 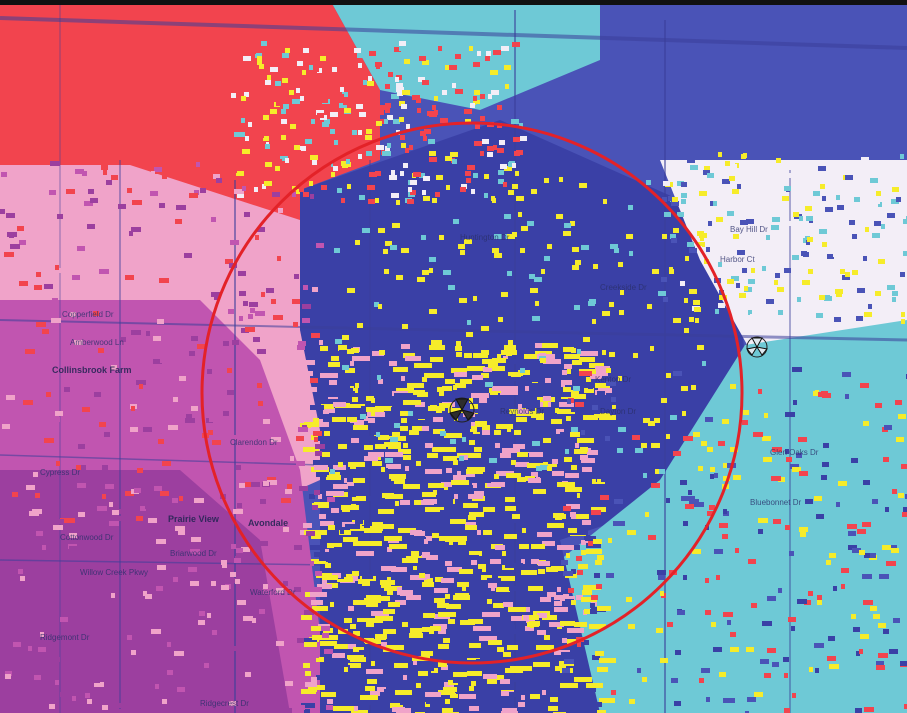 What do you see at coordinates (87, 537) in the screenshot?
I see `street-label: Cottonwood Dr` at bounding box center [87, 537].